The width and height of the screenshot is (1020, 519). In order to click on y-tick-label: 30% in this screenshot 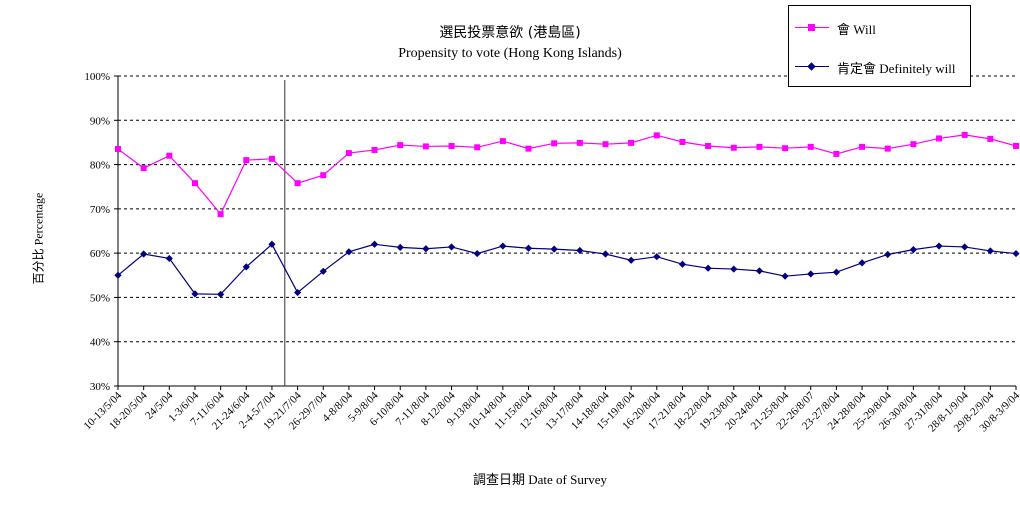, I will do `click(100, 387)`.